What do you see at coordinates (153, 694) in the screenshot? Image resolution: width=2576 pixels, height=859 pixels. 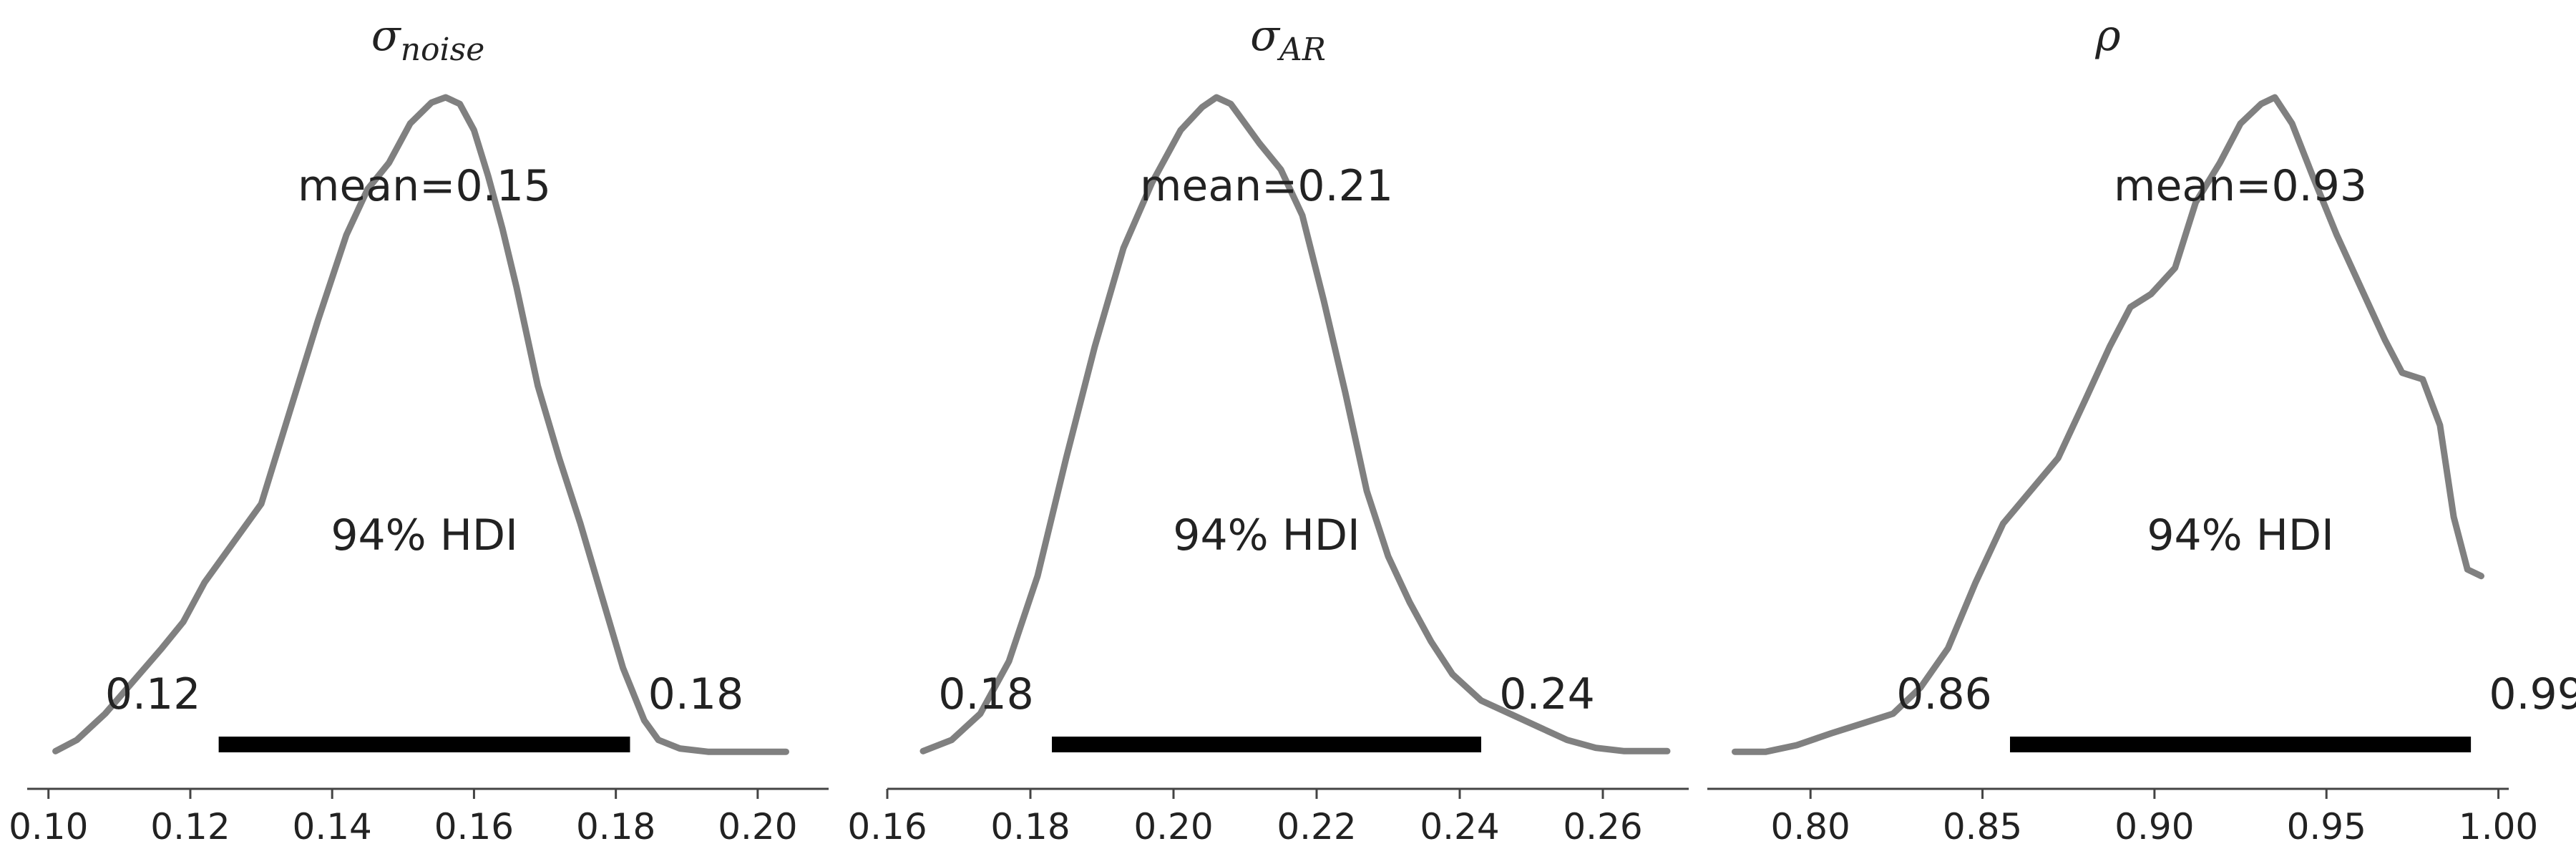 I see `hdi-low-label: 0.12` at bounding box center [153, 694].